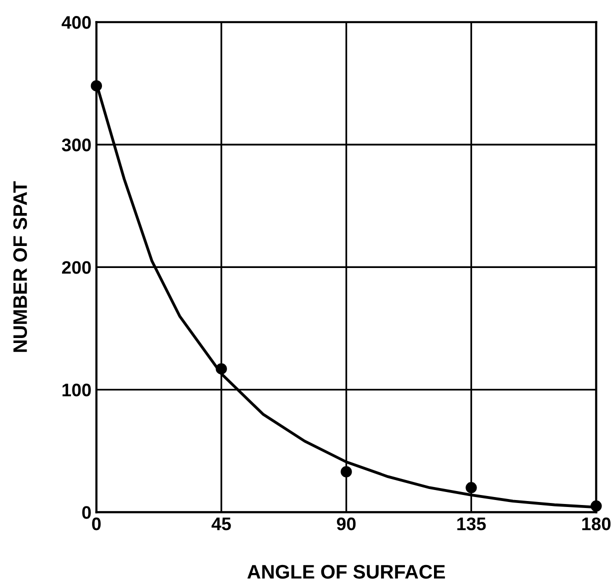  What do you see at coordinates (76, 390) in the screenshot?
I see `y-tick-label: 100` at bounding box center [76, 390].